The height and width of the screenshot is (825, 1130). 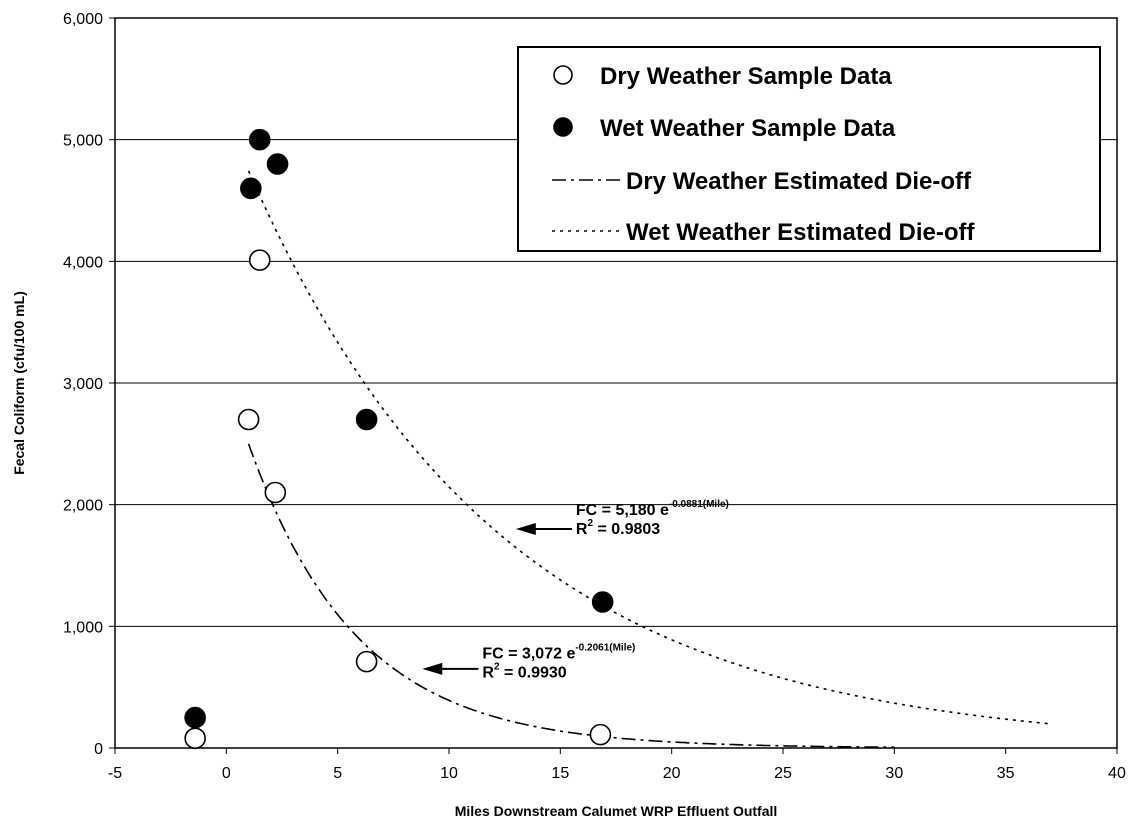 I want to click on y-tick-label: 3,000, so click(x=83, y=384).